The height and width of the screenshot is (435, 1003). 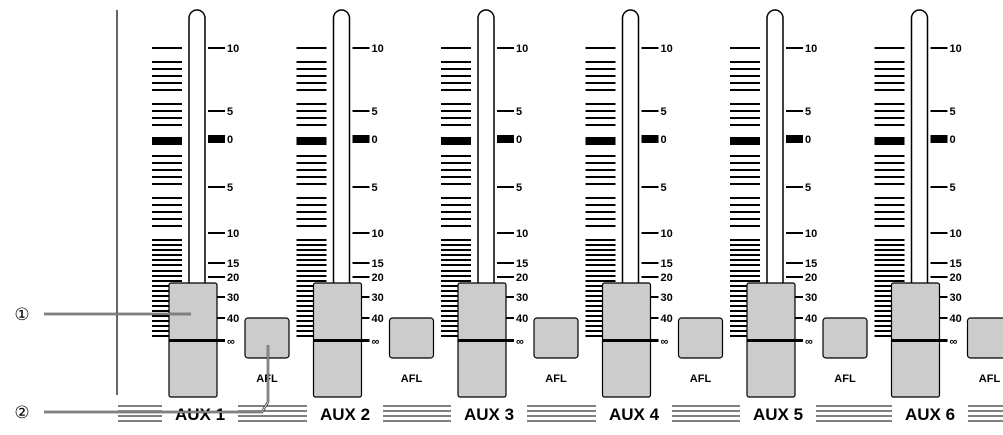 I want to click on scale-label: 30, so click(x=378, y=298).